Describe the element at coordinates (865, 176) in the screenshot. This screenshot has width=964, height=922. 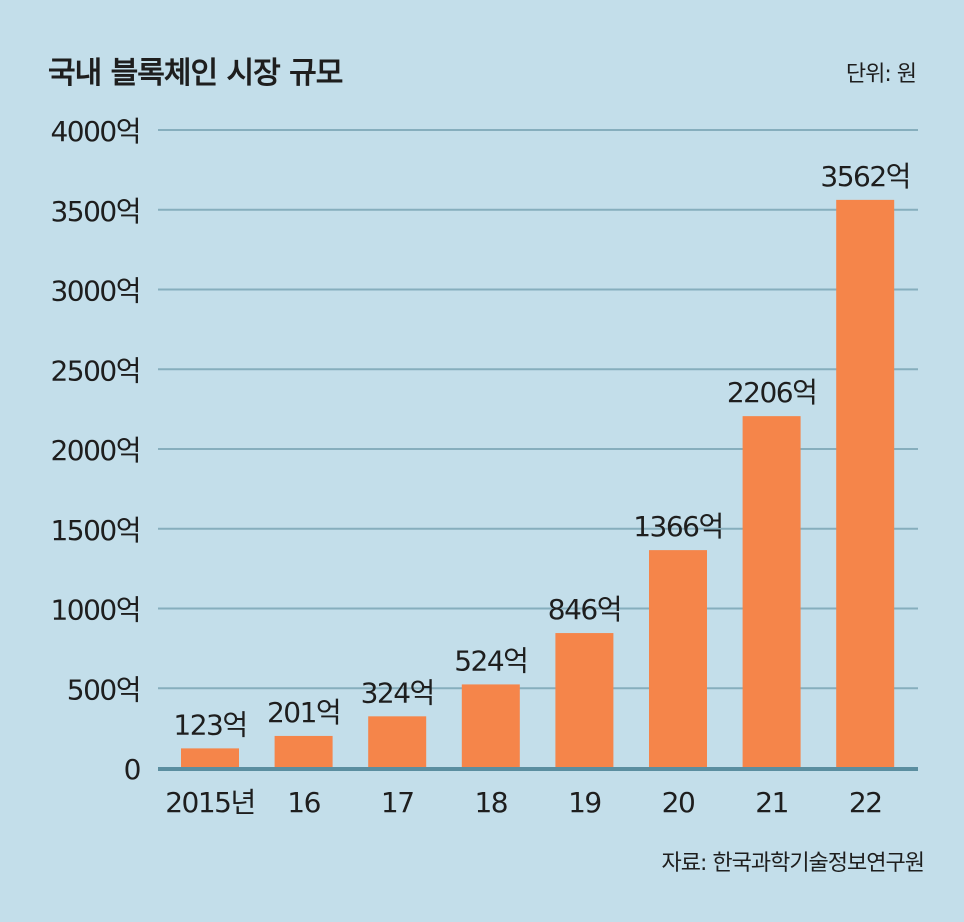
I see `data-label: 3562억` at that location.